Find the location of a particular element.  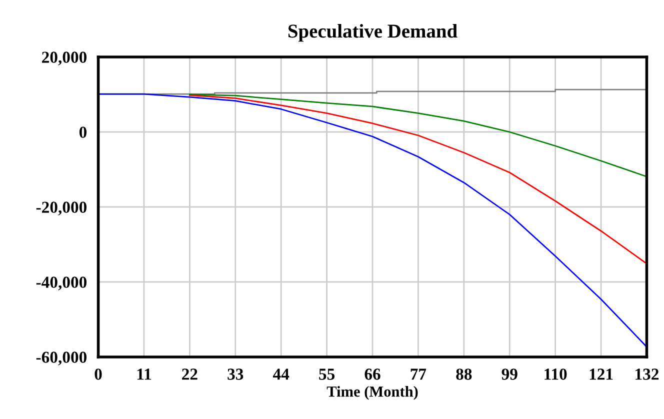

x-tick-label: 11 is located at coordinates (144, 374).